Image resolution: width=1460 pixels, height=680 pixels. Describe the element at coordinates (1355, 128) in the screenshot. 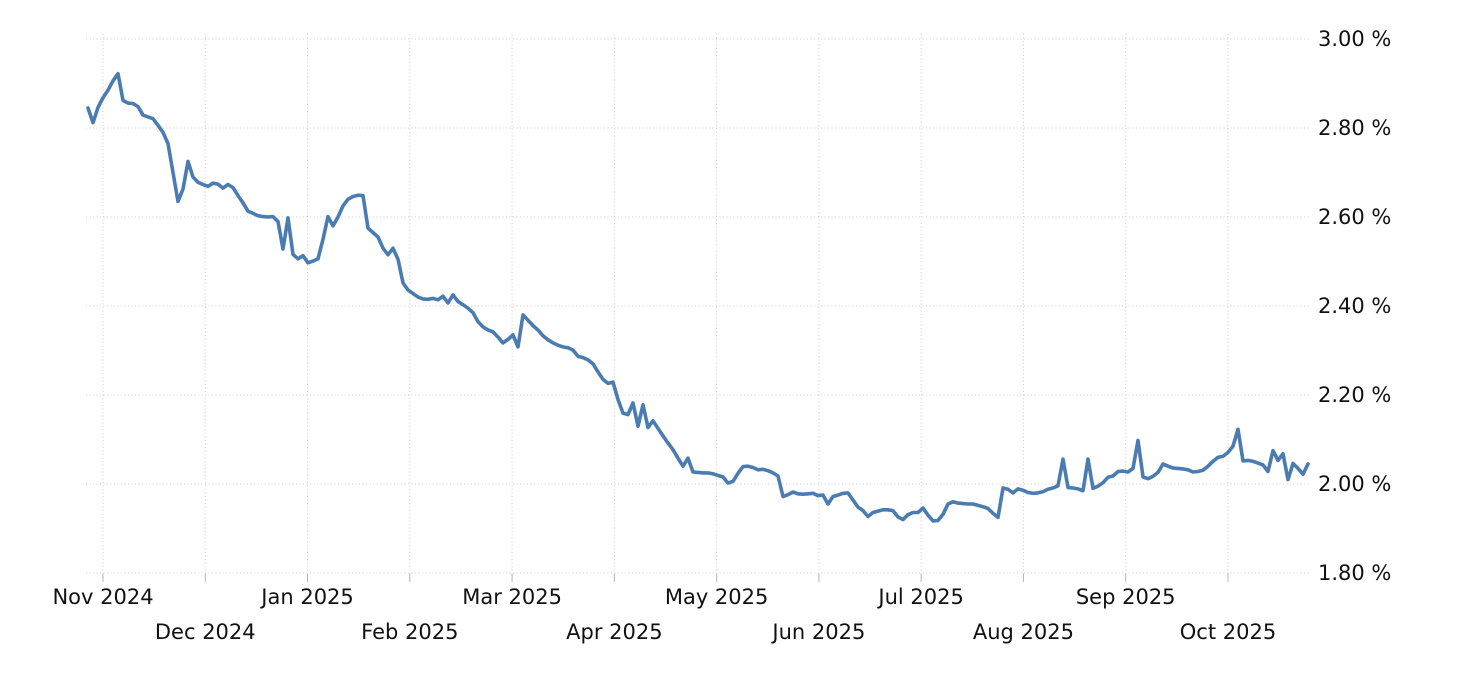

I see `y-tick-label: 2.80 %` at that location.